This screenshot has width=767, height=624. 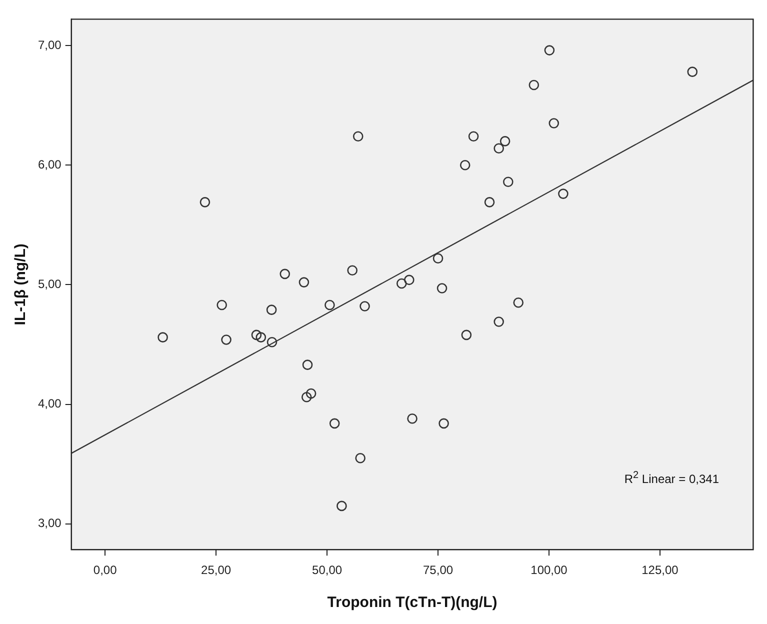 What do you see at coordinates (50, 45) in the screenshot?
I see `y-tick-label: 7,00` at bounding box center [50, 45].